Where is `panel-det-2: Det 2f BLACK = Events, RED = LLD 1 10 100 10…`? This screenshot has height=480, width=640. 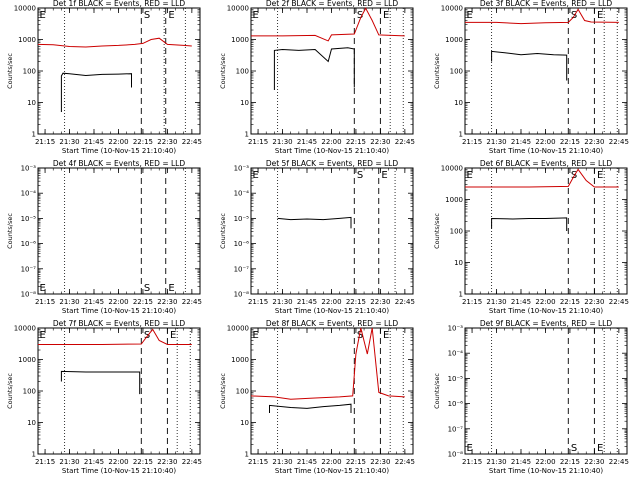 panel-det-2: Det 2f BLACK = Events, RED = LLD 1 10 100 10… is located at coordinates (317, 77).